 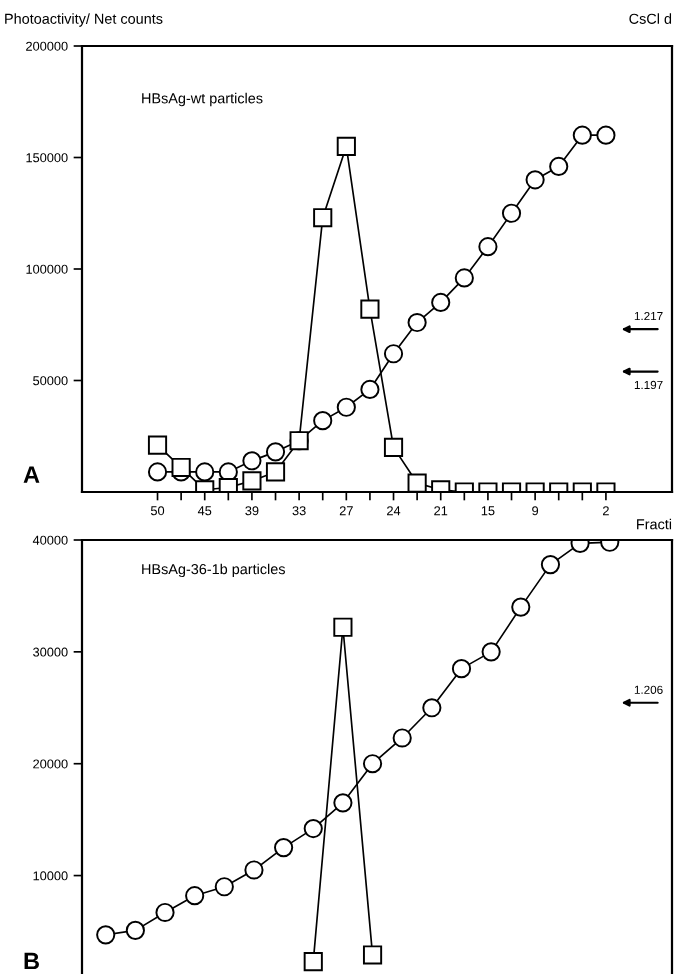 I want to click on text: A, so click(x=31, y=474).